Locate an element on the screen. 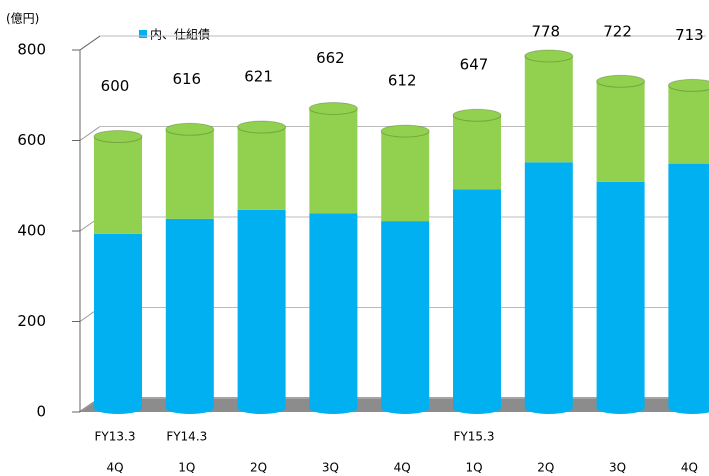 The image size is (709, 476). grid-line is located at coordinates (90, 133).